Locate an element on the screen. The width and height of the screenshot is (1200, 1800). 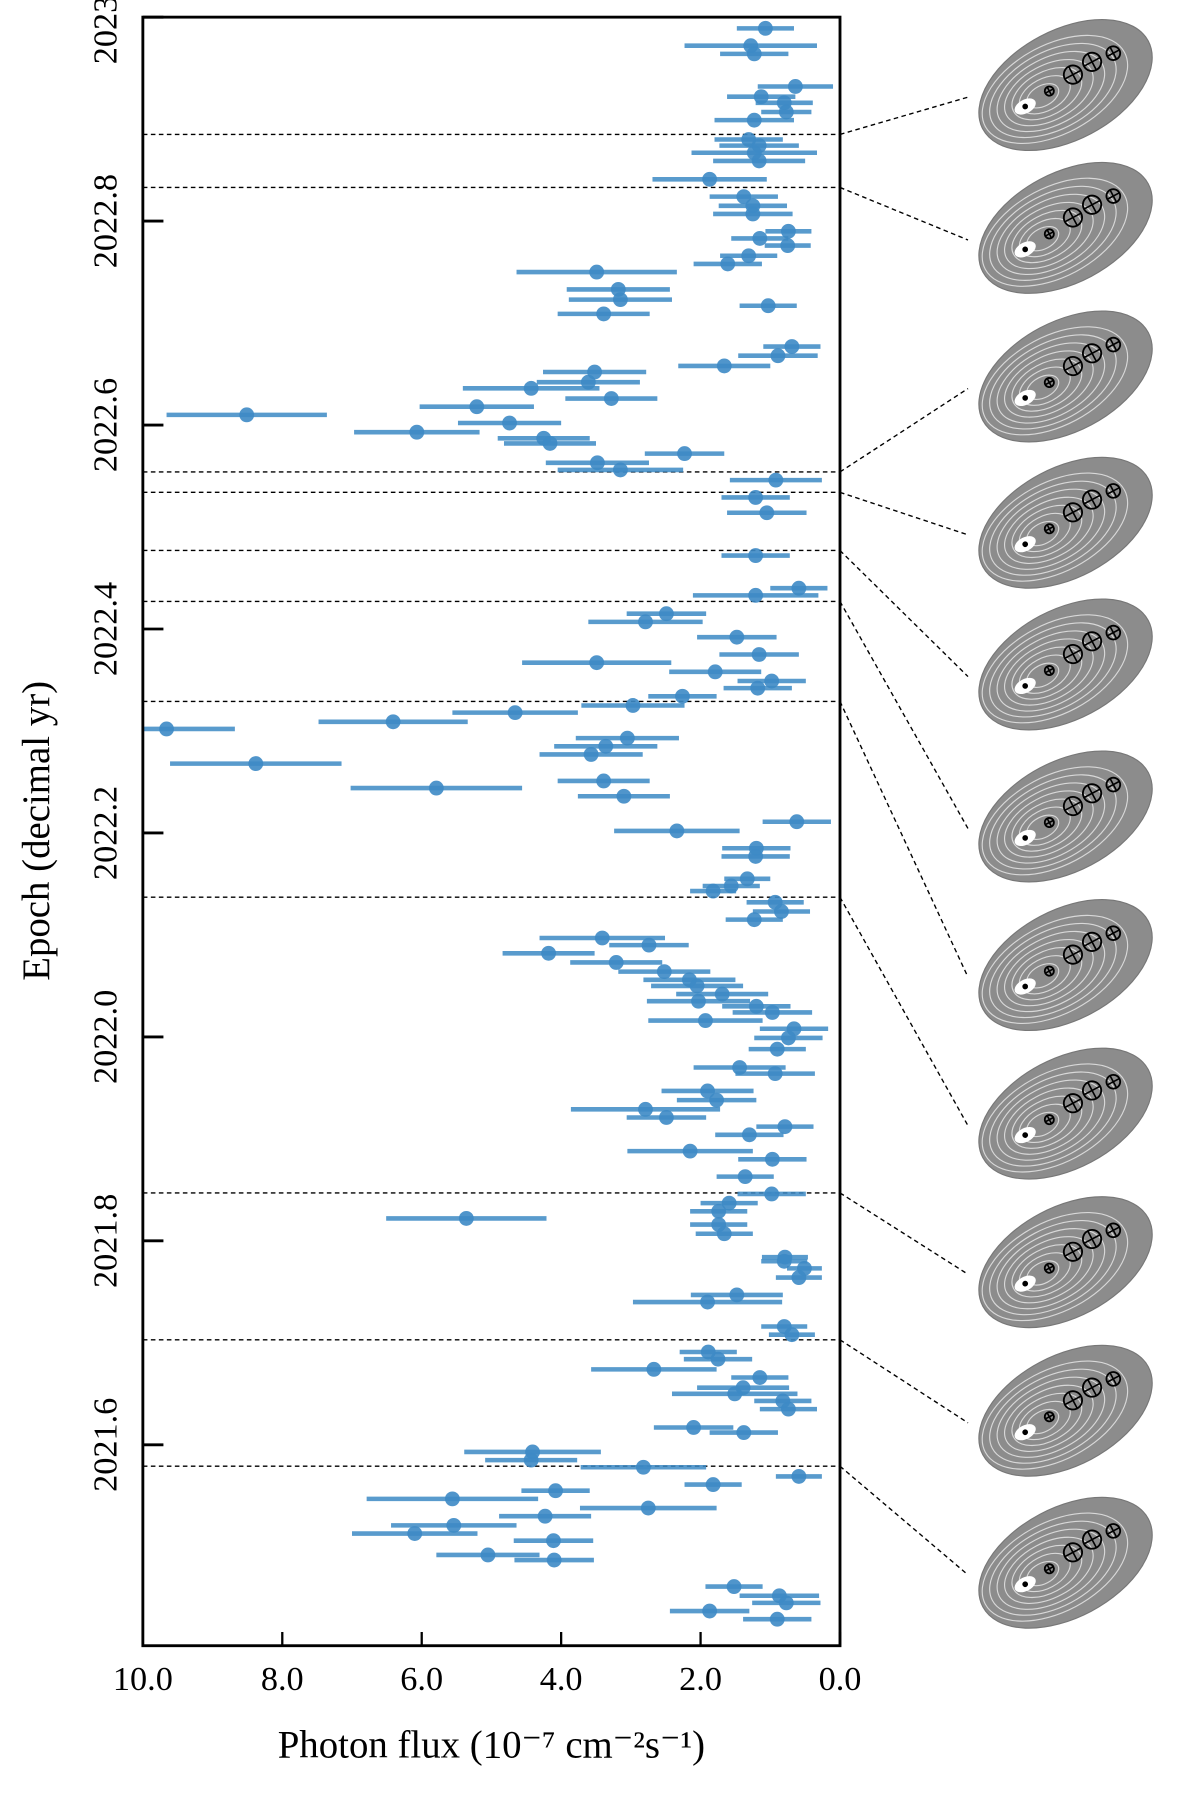
x-tick-label: 8.0 is located at coordinates (282, 1679).